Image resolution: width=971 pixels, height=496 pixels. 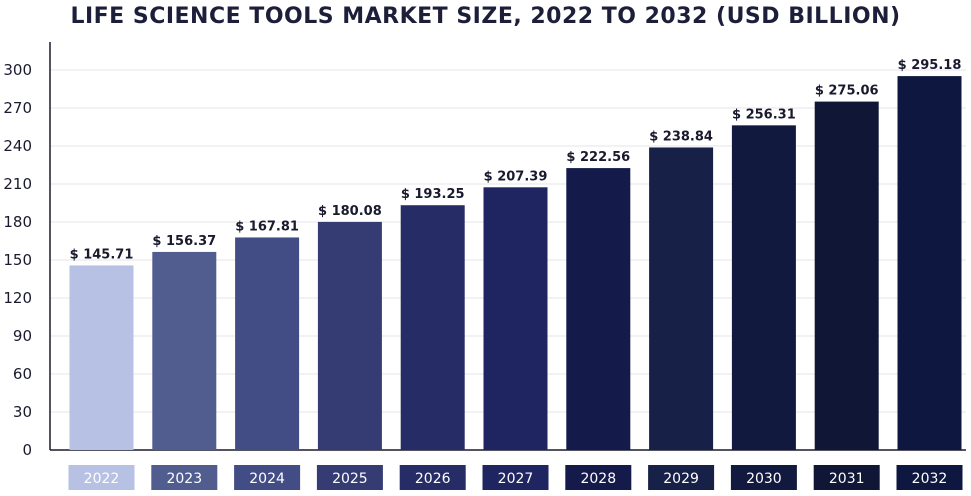 I want to click on data-label: $ 222.56, so click(x=598, y=157).